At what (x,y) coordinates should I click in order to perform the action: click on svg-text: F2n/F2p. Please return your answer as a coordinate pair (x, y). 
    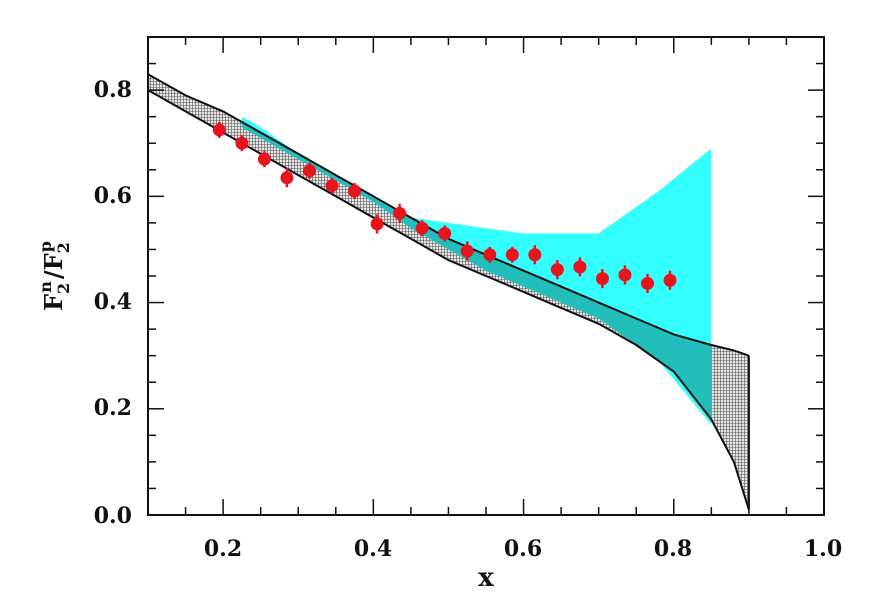
    Looking at the image, I should click on (54, 276).